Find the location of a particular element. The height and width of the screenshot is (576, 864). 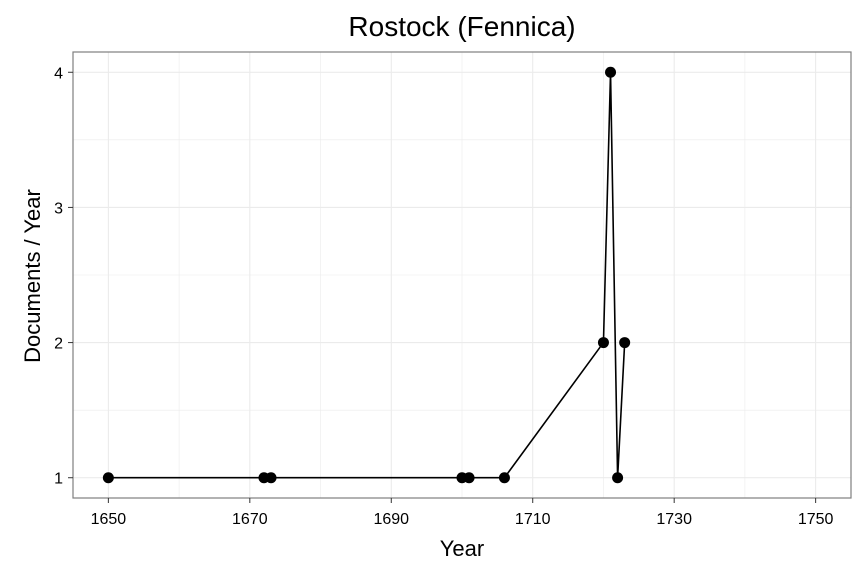

x-tick-label: 1750 is located at coordinates (816, 519).